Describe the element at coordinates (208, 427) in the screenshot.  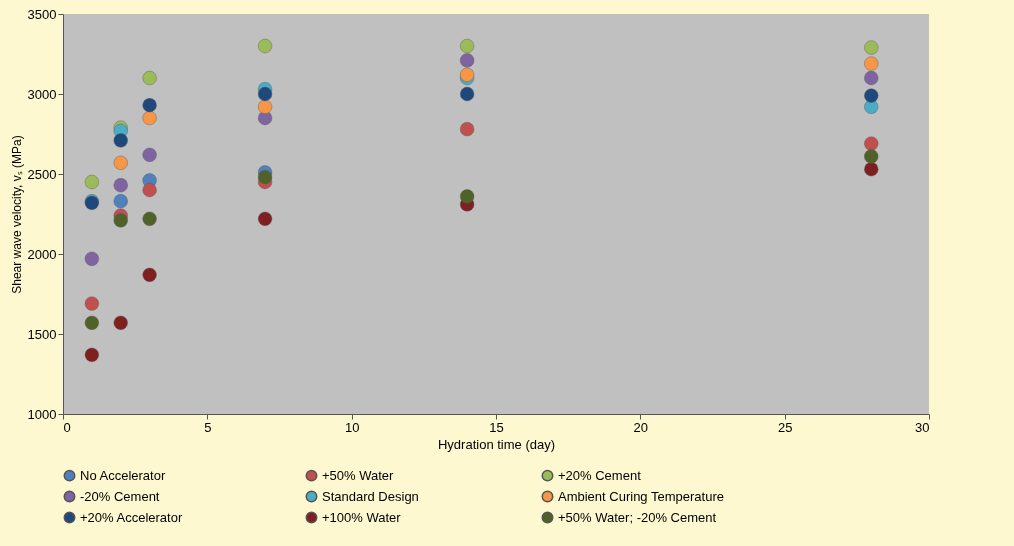
I see `x-tick-label: 5` at that location.